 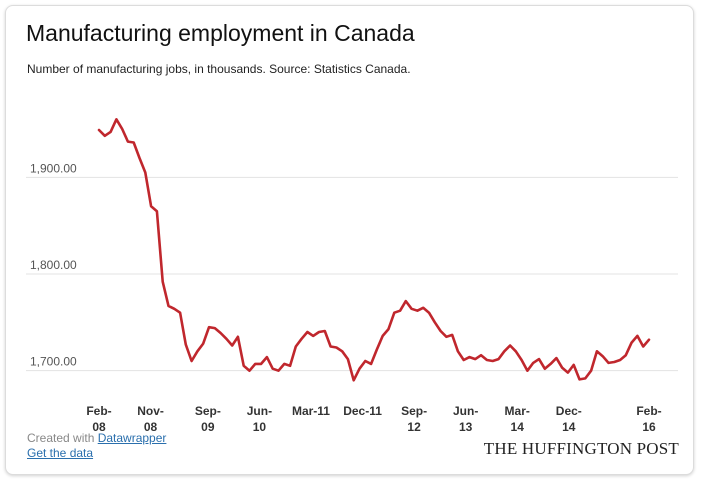 What do you see at coordinates (649, 427) in the screenshot?
I see `x-tick-label-line2: 16` at bounding box center [649, 427].